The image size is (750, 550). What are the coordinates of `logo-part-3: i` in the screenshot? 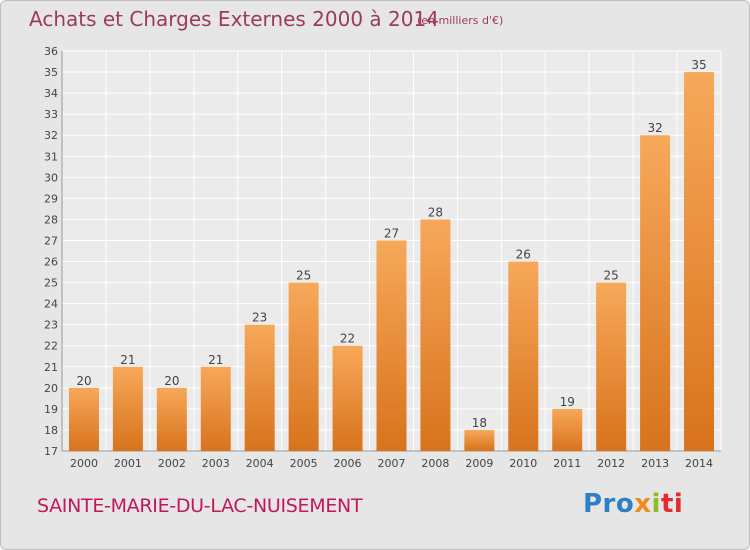 It's located at (656, 504).